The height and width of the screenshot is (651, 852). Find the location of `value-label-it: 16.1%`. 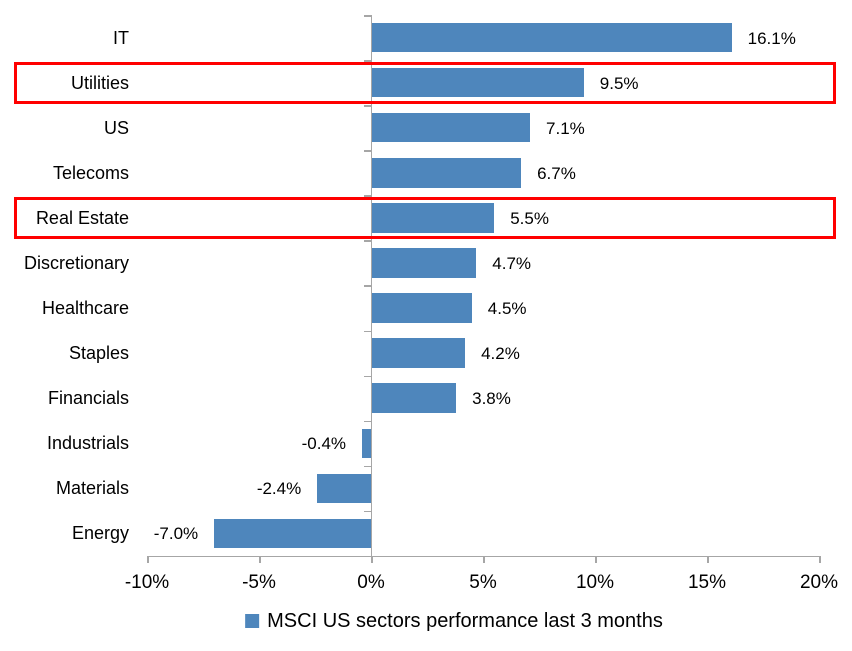

value-label-it: 16.1% is located at coordinates (771, 38).